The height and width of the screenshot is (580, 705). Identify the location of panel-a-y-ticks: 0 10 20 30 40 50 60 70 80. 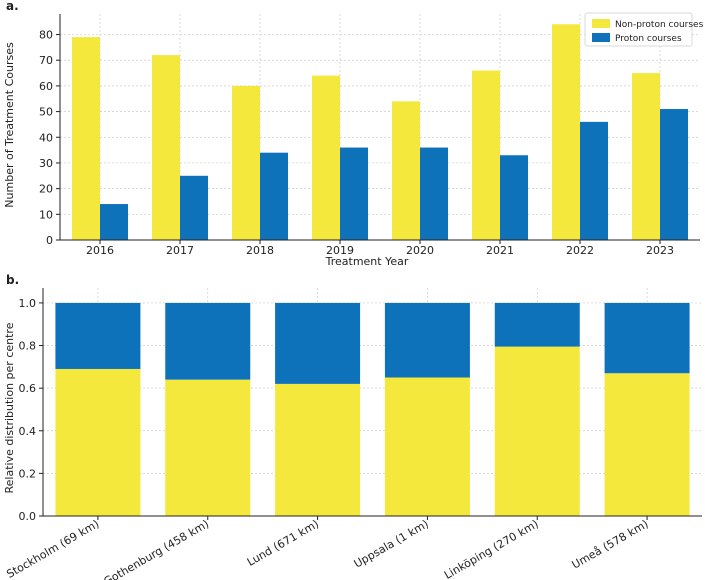
(49, 138).